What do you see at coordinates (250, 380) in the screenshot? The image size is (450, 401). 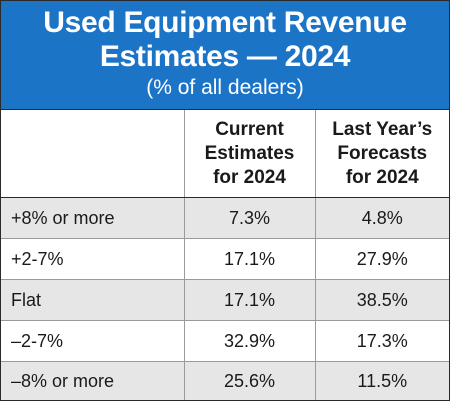 I see `cell-current: 25.6%` at bounding box center [250, 380].